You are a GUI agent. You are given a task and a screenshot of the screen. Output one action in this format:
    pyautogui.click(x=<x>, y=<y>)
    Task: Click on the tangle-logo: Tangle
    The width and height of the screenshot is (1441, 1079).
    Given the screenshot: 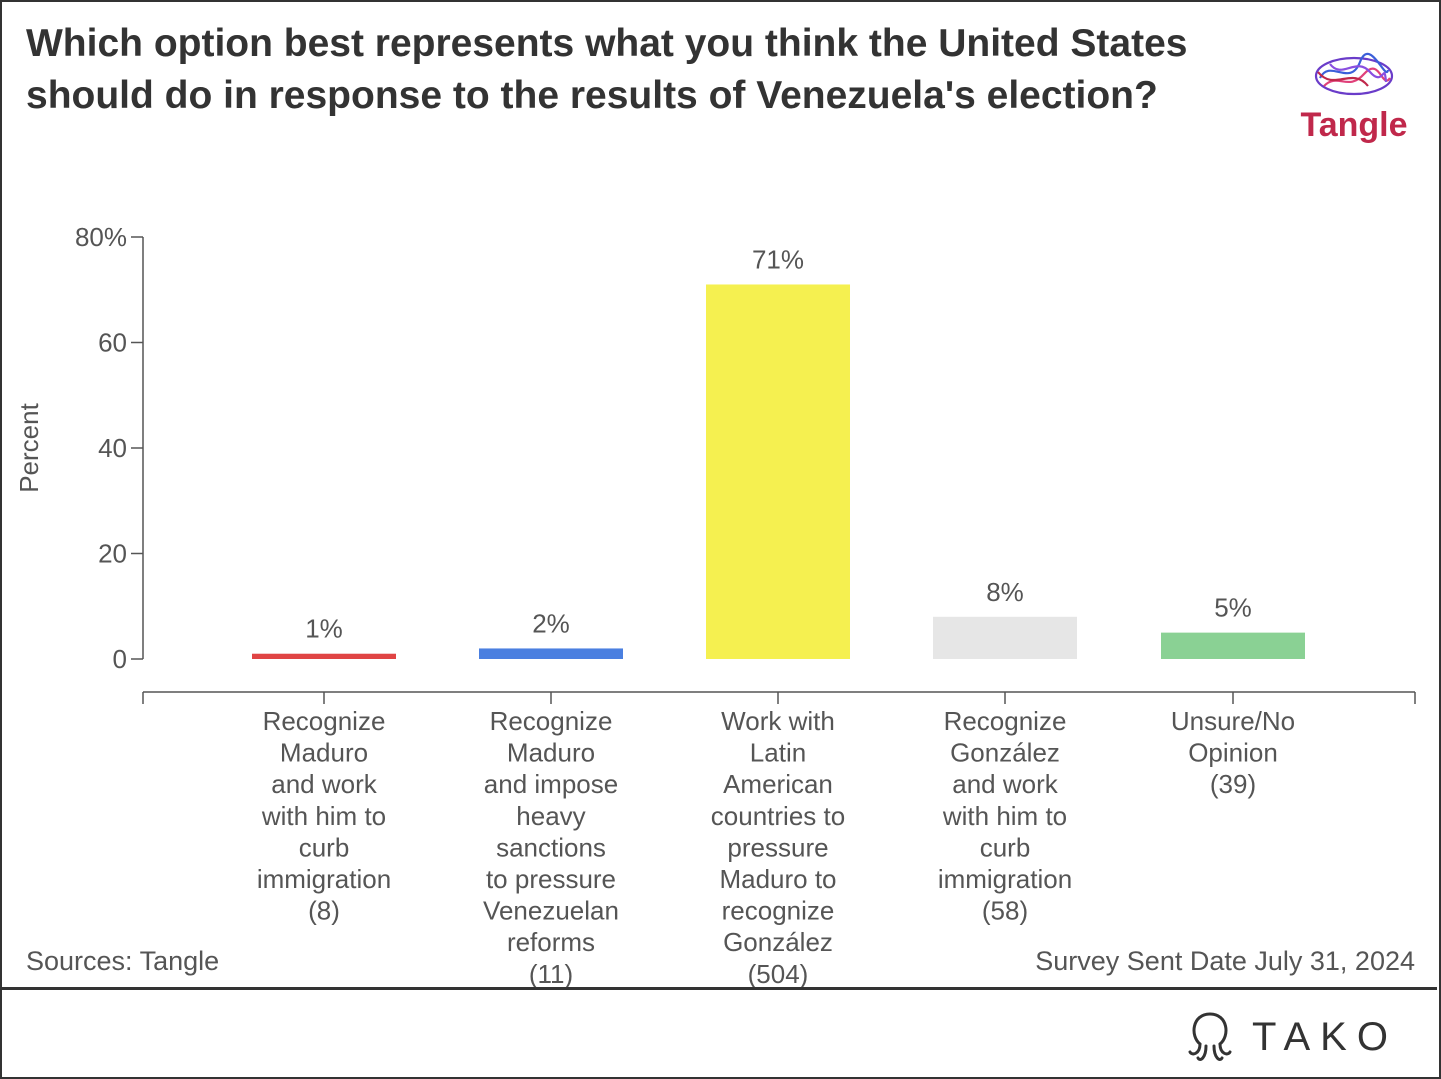 What is the action you would take?
    pyautogui.click(x=1354, y=98)
    